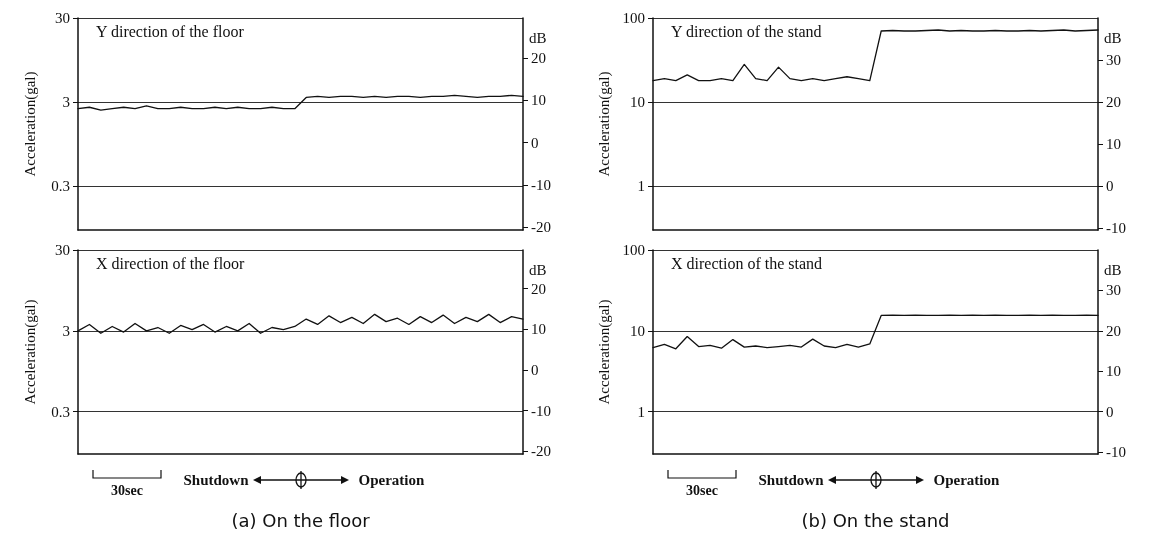 This screenshot has height=550, width=1166. Describe the element at coordinates (746, 31) in the screenshot. I see `chart-title: Y direction of the stand` at that location.